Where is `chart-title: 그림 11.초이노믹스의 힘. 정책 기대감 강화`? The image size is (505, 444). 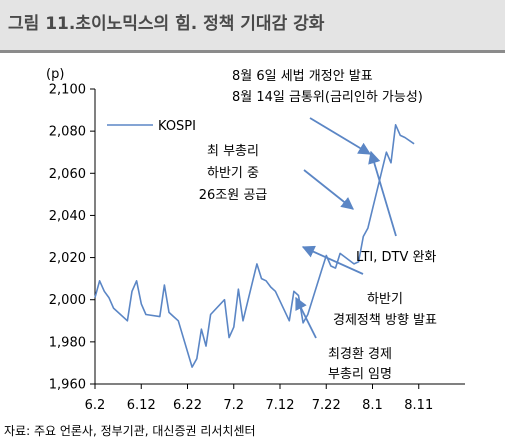 chart-title: 그림 11.초이노믹스의 힘. 정책 기대감 강화 is located at coordinates (166, 24).